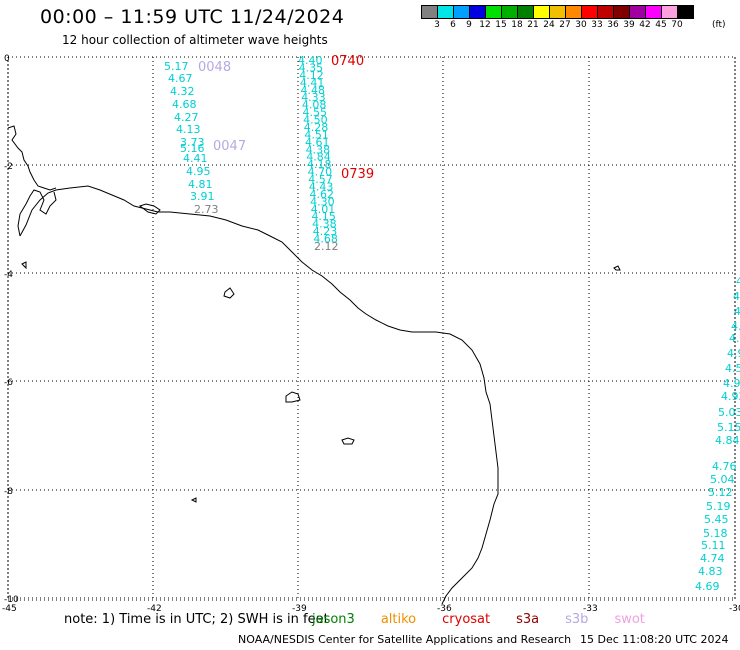 The image size is (740, 650). Describe the element at coordinates (7, 59) in the screenshot. I see `lat-label: 0` at that location.